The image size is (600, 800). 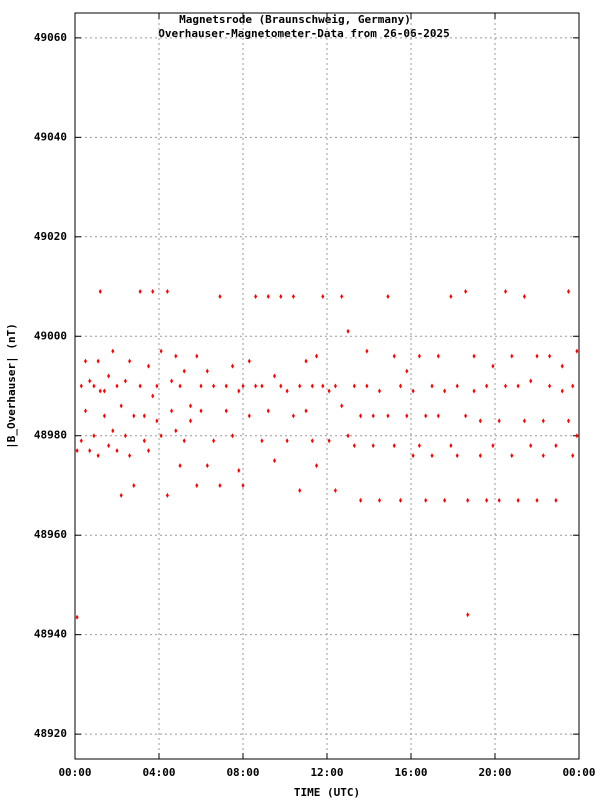 What do you see at coordinates (494, 772) in the screenshot?
I see `x-tick-label: 20:00` at bounding box center [494, 772].